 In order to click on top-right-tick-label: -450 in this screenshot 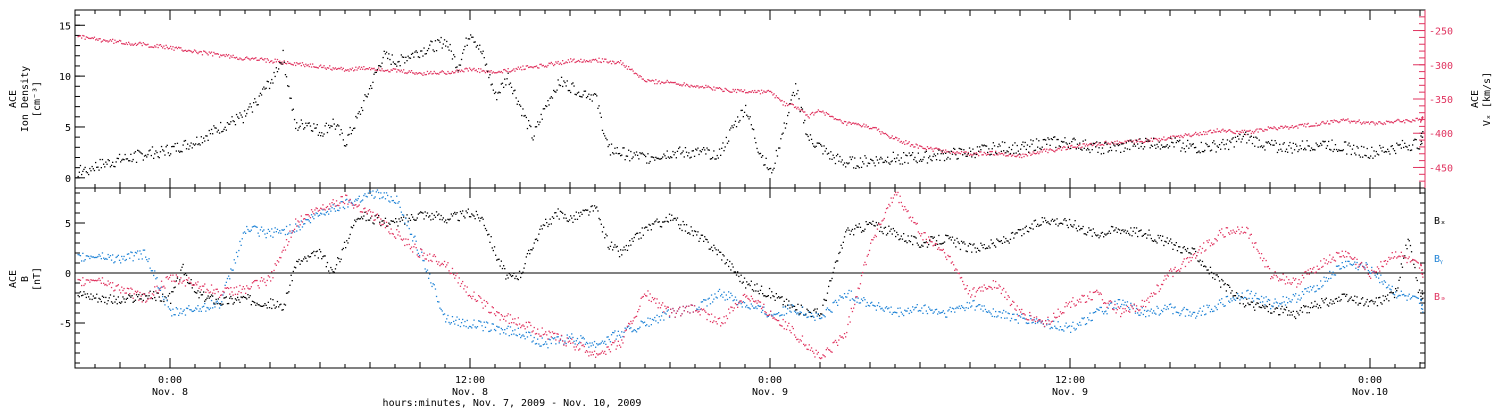, I will do `click(1441, 168)`.